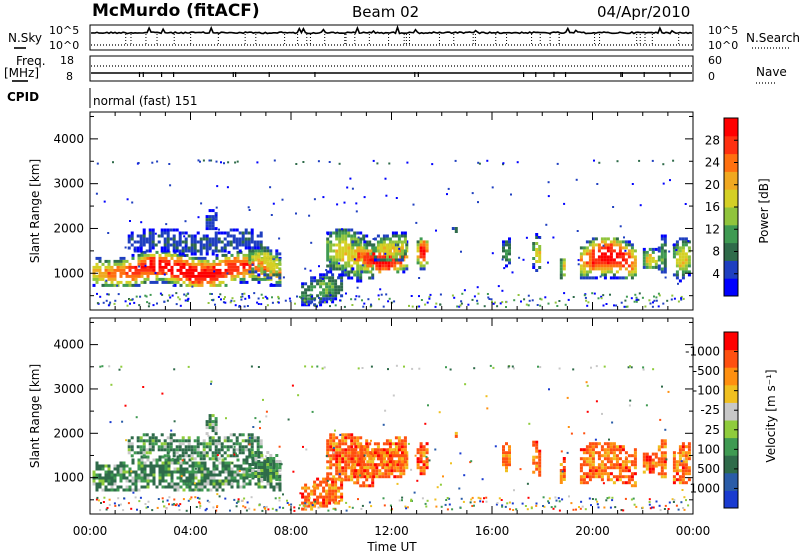 The width and height of the screenshot is (800, 554). I want to click on colorbar-tick-label: 4, so click(716, 274).